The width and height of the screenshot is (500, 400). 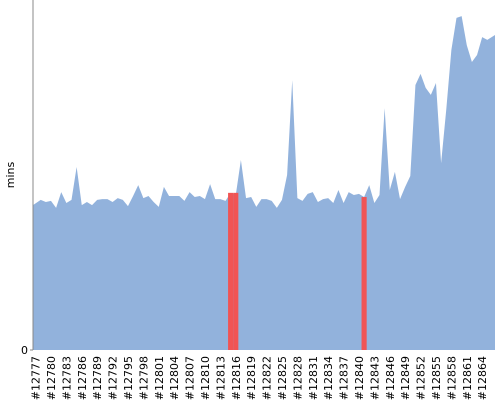 What do you see at coordinates (267, 378) in the screenshot?
I see `x-tick-label: #12822` at bounding box center [267, 378].